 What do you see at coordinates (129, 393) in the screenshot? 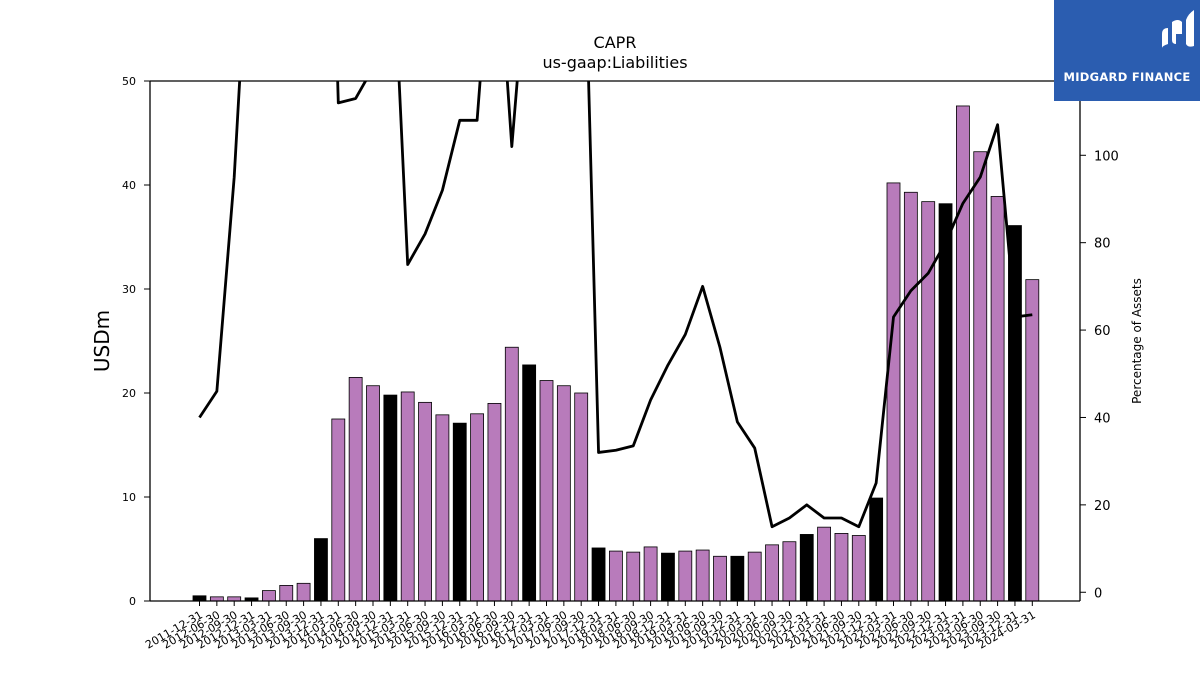
I see `y-tick-label: 20` at bounding box center [129, 393].